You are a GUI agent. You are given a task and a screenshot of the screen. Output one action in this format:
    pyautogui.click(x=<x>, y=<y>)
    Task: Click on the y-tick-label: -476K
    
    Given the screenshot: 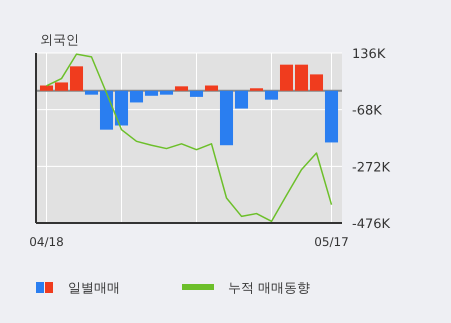 What is the action you would take?
    pyautogui.click(x=371, y=224)
    